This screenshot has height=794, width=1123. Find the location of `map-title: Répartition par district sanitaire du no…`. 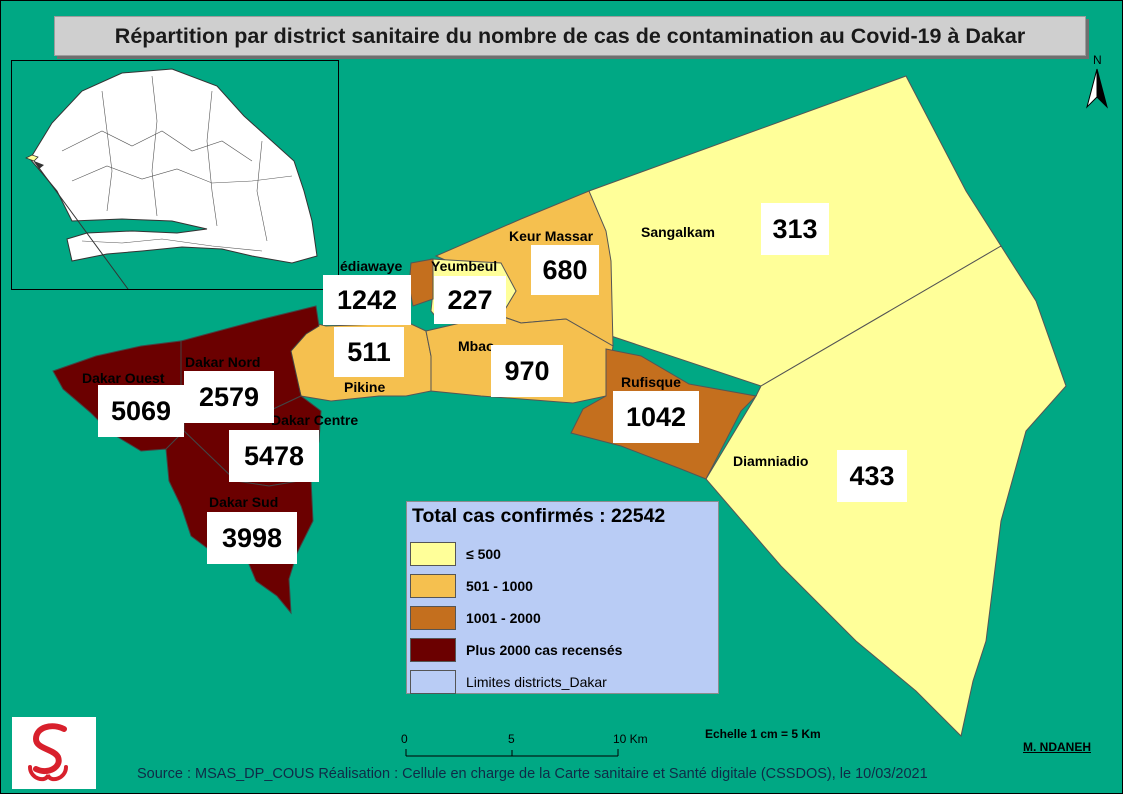

map-title: Répartition par district sanitaire du no… is located at coordinates (570, 36).